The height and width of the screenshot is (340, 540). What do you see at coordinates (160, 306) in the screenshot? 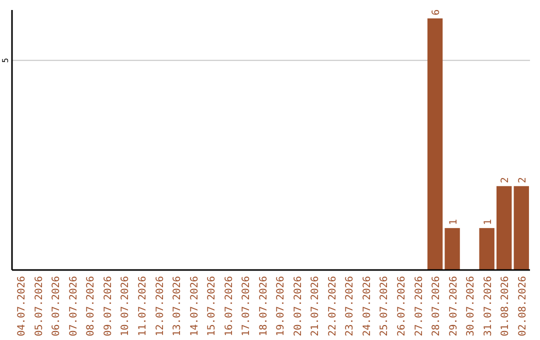
I see `x-tick-label: 12.07.2026` at bounding box center [160, 306].